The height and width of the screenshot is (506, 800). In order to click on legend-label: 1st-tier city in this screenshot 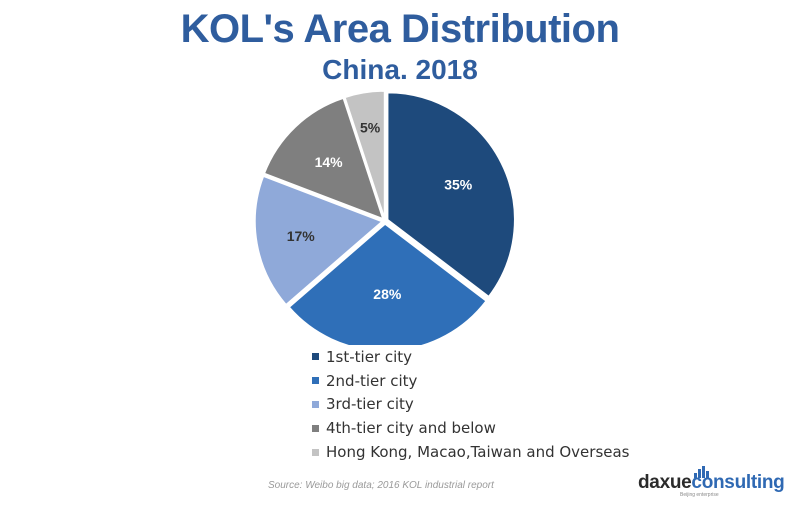, I will do `click(369, 356)`.